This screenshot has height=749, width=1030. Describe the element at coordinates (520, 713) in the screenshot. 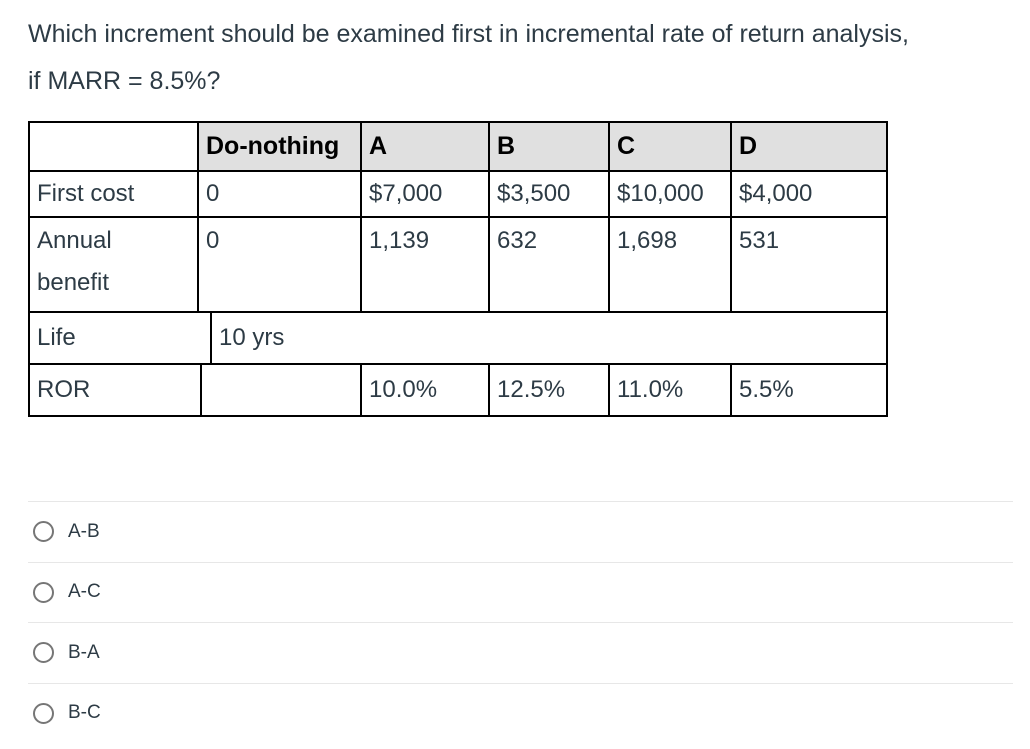

I see `option-b-c: B-C` at that location.